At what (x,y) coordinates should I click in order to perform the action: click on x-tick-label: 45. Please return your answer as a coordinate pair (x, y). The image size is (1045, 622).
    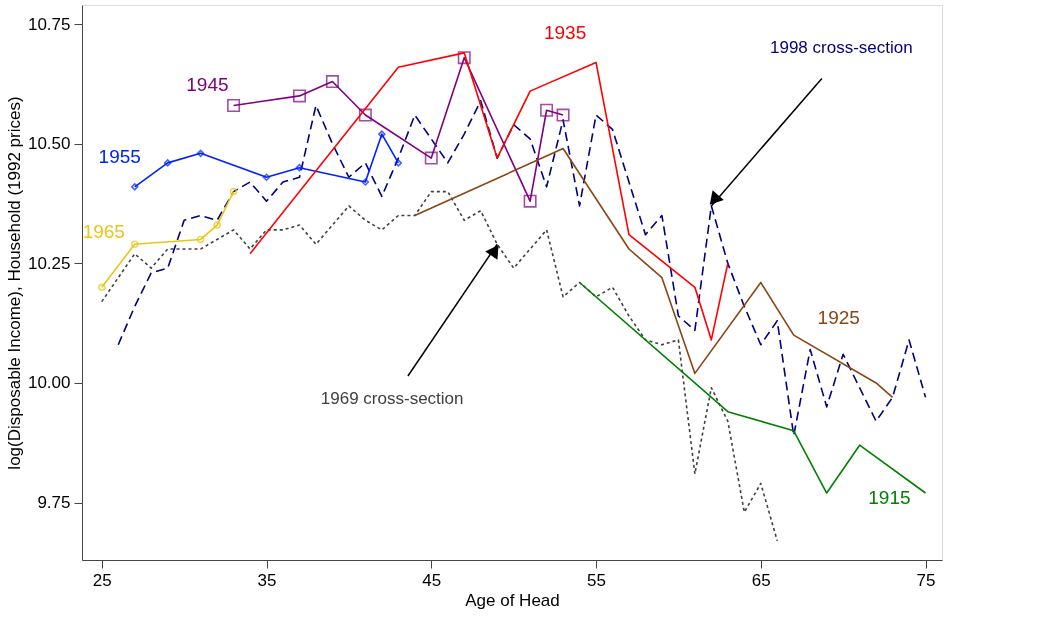
    Looking at the image, I should click on (432, 580).